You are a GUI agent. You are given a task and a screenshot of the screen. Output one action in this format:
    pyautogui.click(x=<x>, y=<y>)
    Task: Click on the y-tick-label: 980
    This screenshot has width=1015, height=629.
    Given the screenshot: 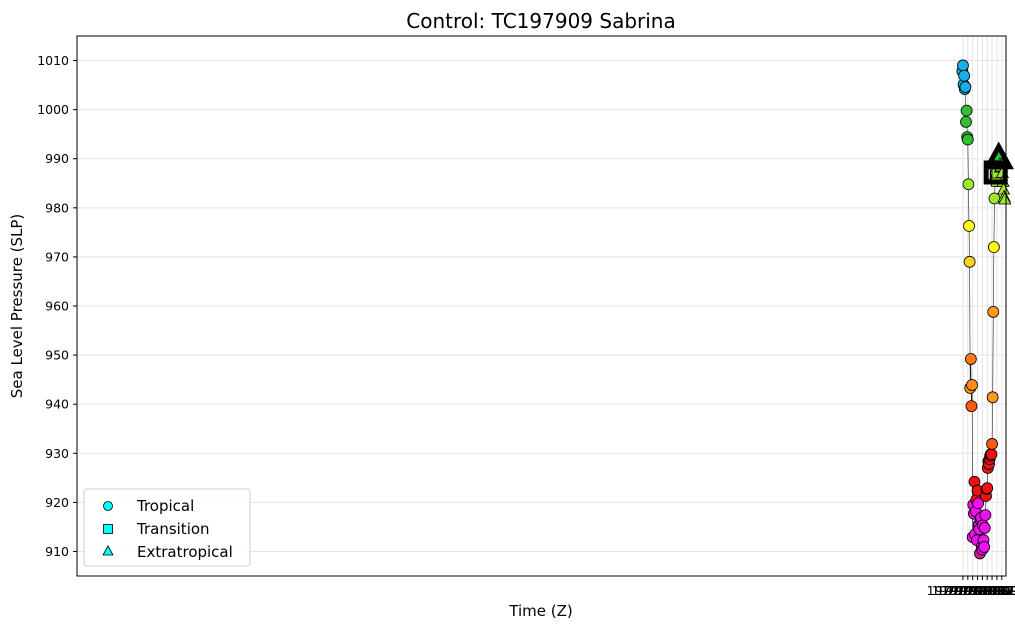 What is the action you would take?
    pyautogui.click(x=57, y=207)
    